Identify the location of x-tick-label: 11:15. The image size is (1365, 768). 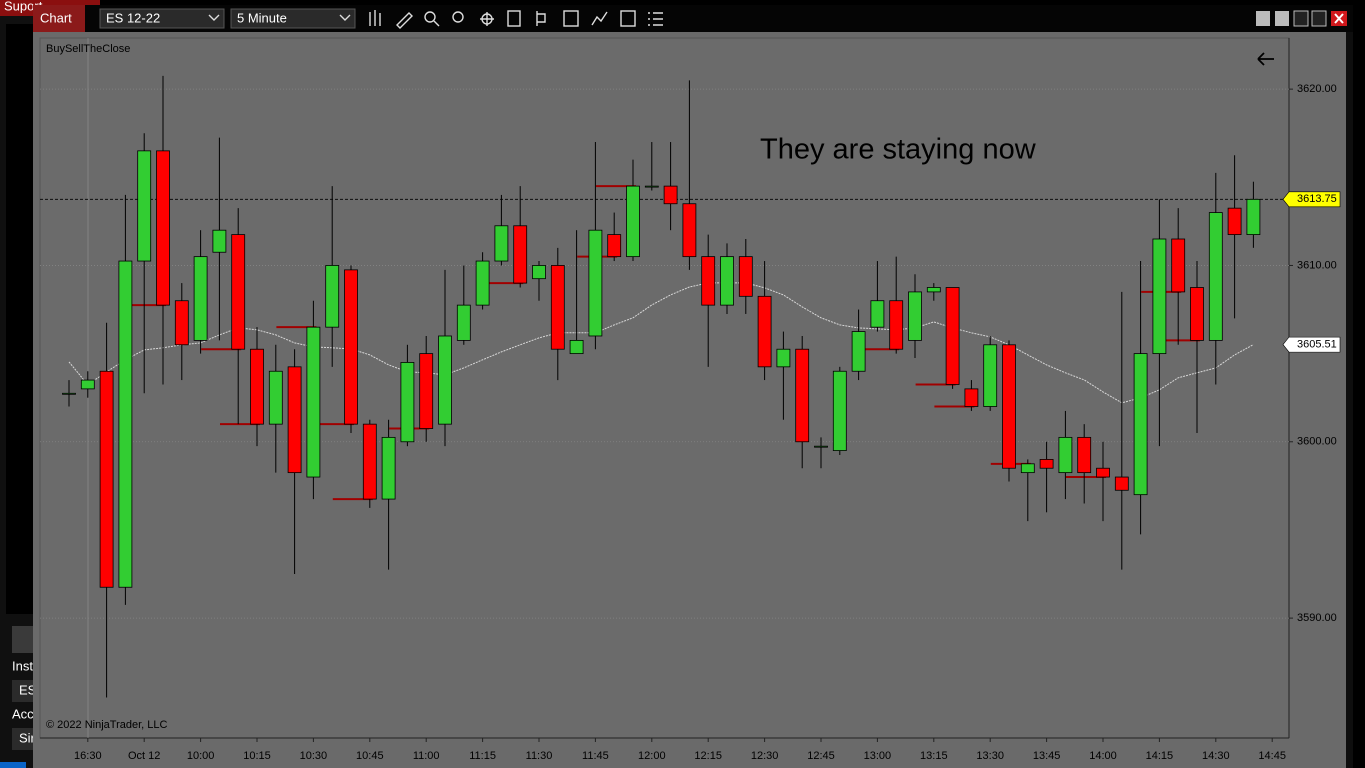
(482, 756).